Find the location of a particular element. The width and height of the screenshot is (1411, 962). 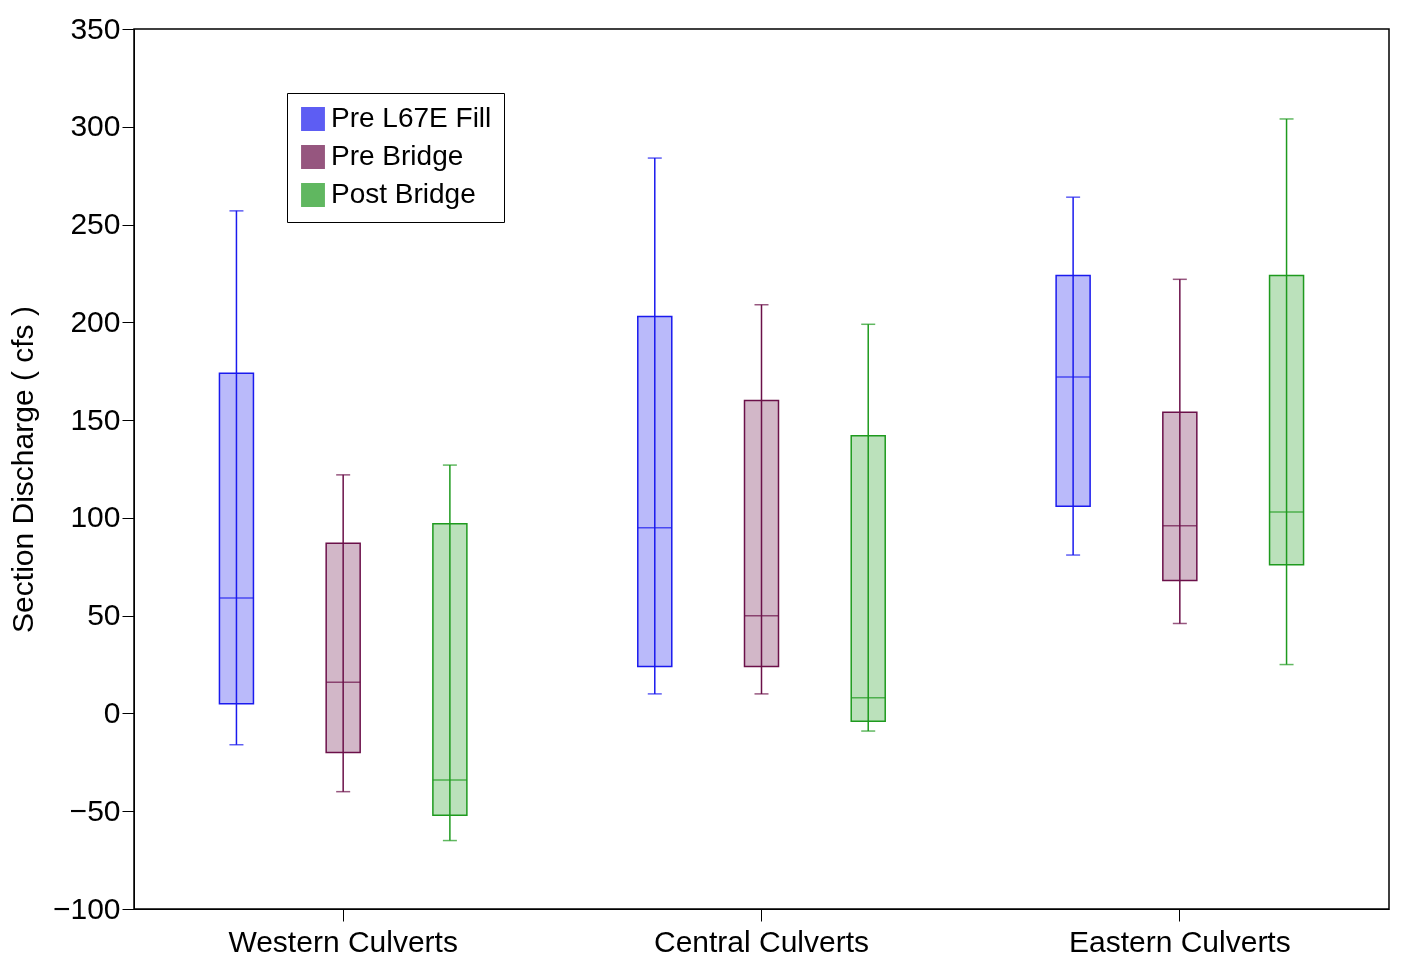

x-tick-label: Western Culverts is located at coordinates (343, 941).